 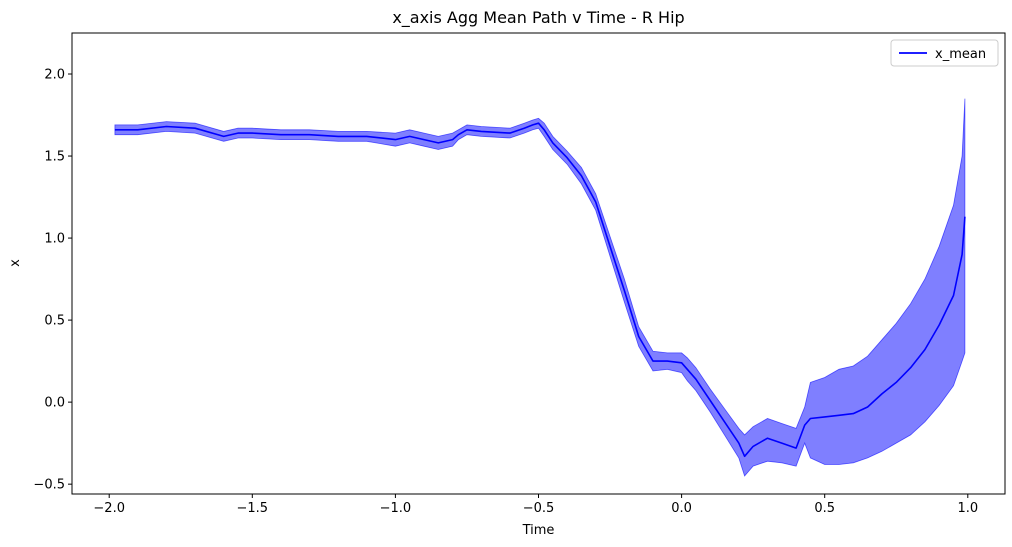 What do you see at coordinates (967, 508) in the screenshot?
I see `x-tick-label: 1.0` at bounding box center [967, 508].